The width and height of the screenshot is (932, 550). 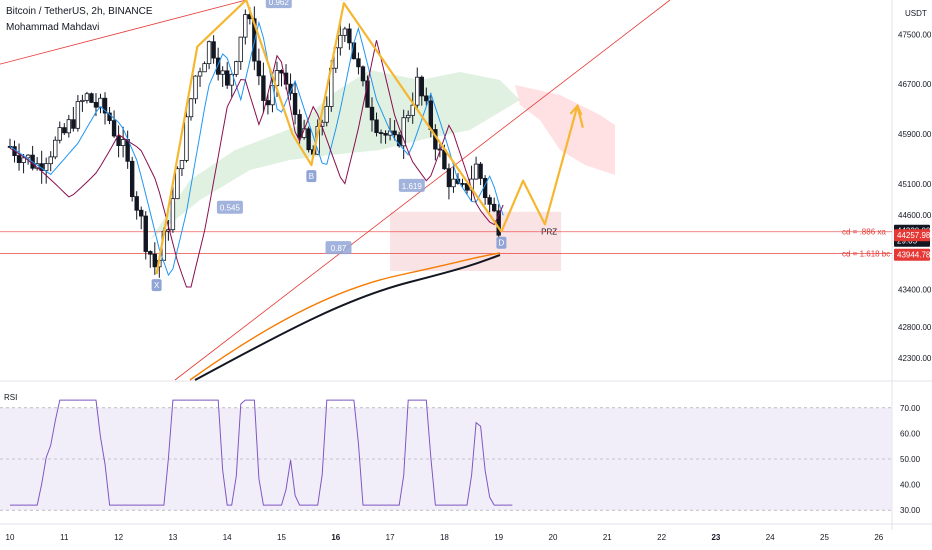 What do you see at coordinates (915, 290) in the screenshot?
I see `price-tick-label: 43400.00` at bounding box center [915, 290].